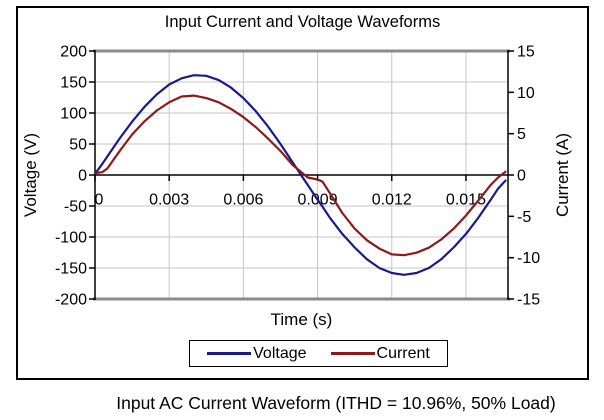  What do you see at coordinates (169, 200) in the screenshot?
I see `x-axis-tick-label: 0.003` at bounding box center [169, 200].